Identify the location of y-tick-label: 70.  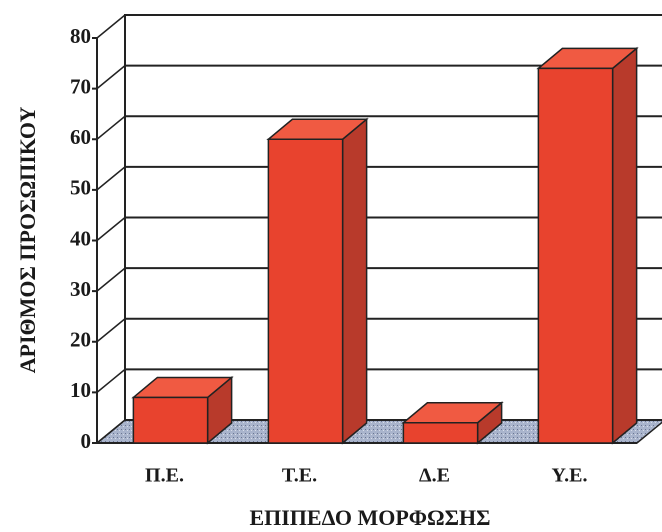
(80, 86).